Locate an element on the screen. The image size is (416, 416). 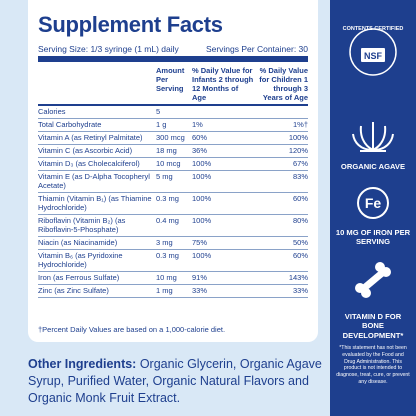
iron-label: 10 MG OF IRON PER SERVING is located at coordinates (373, 237).